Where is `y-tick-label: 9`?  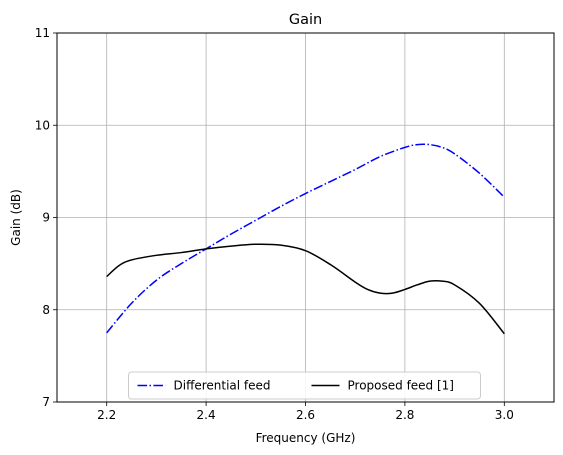 y-tick-label: 9 is located at coordinates (46, 218).